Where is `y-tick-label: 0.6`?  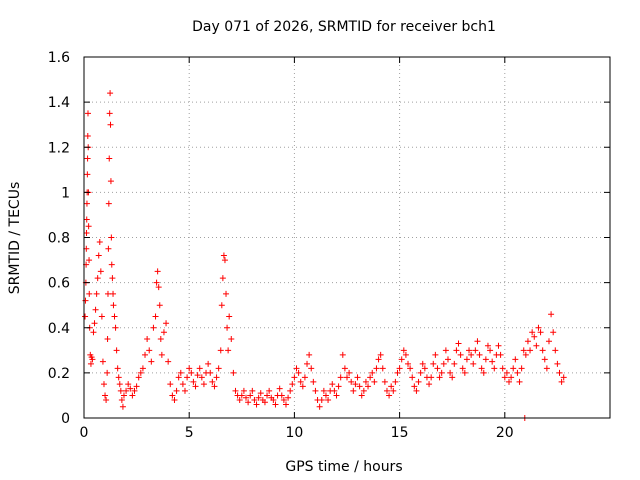 y-tick-label: 0.6 is located at coordinates (59, 284).